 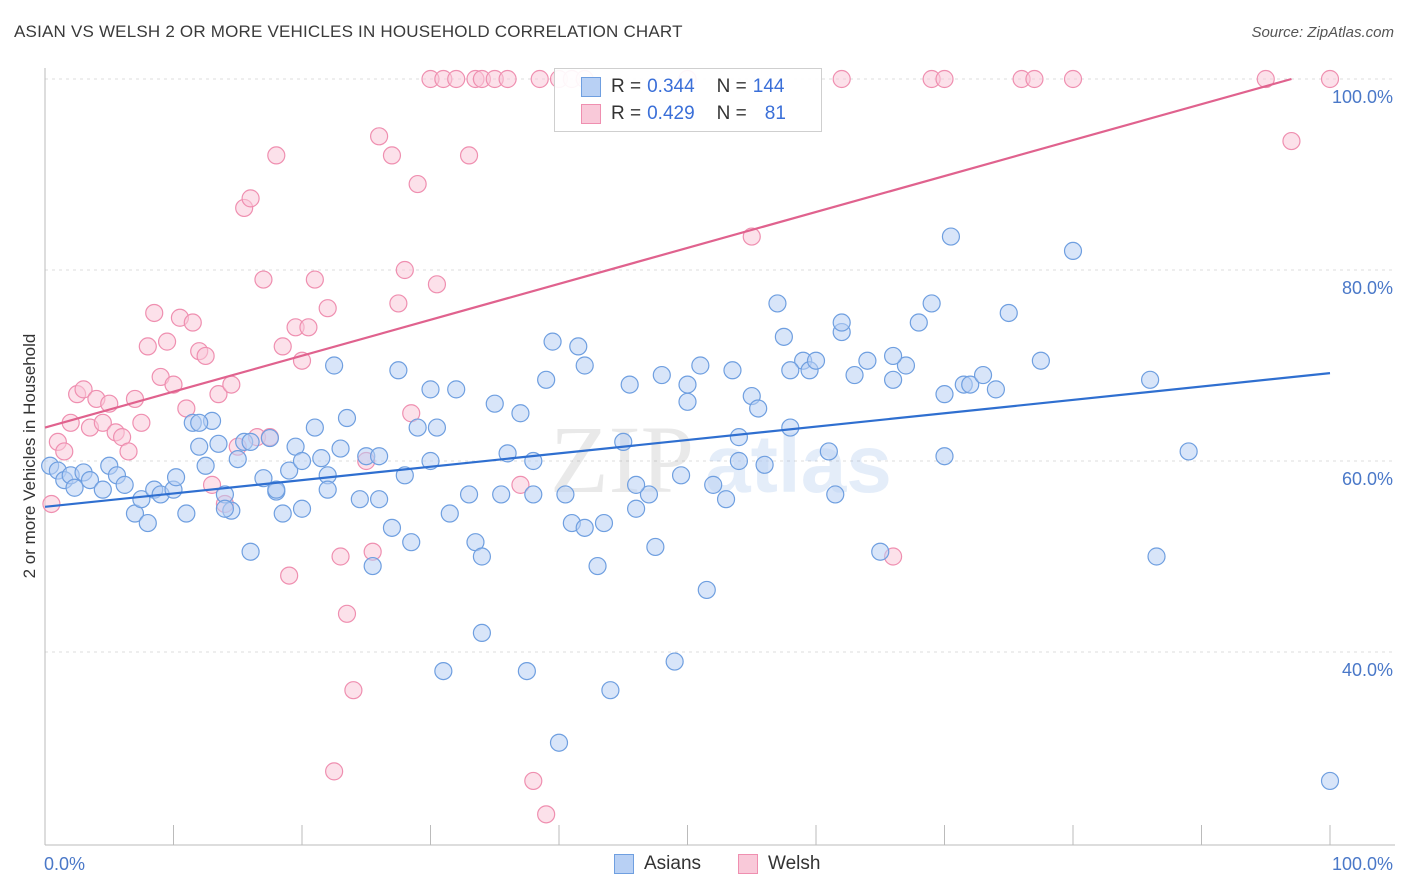 What do you see at coordinates (1362, 97) in the screenshot?
I see `y-tick-label: 100.0%` at bounding box center [1362, 97].